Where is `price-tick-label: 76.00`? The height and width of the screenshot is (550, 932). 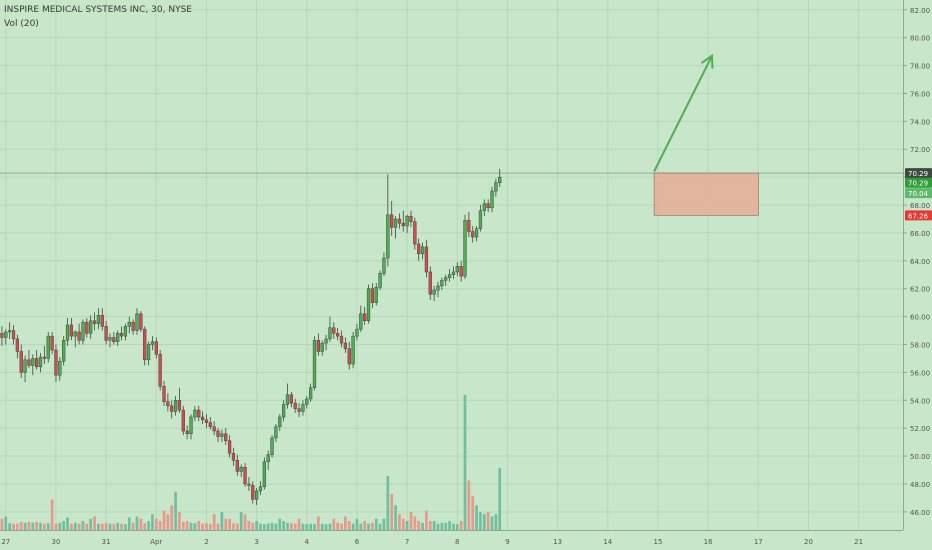
price-tick-label: 76.00 is located at coordinates (920, 94).